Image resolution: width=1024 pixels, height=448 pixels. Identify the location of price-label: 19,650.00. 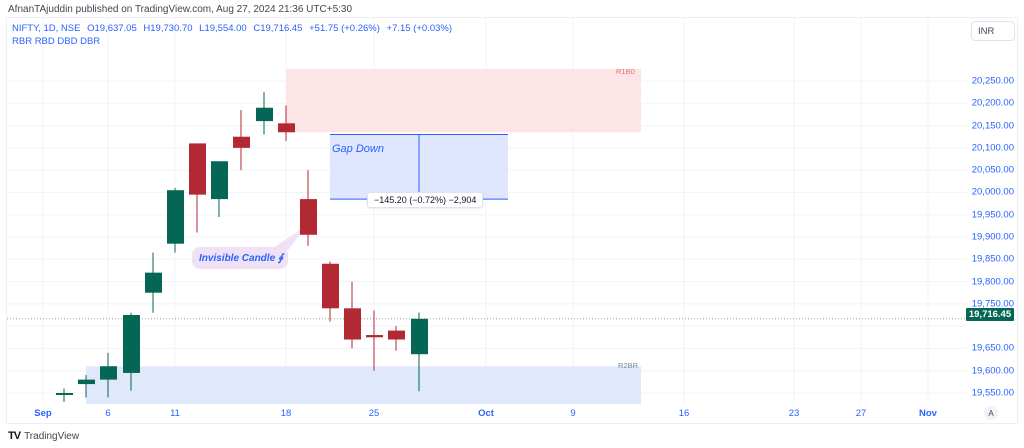
(992, 348).